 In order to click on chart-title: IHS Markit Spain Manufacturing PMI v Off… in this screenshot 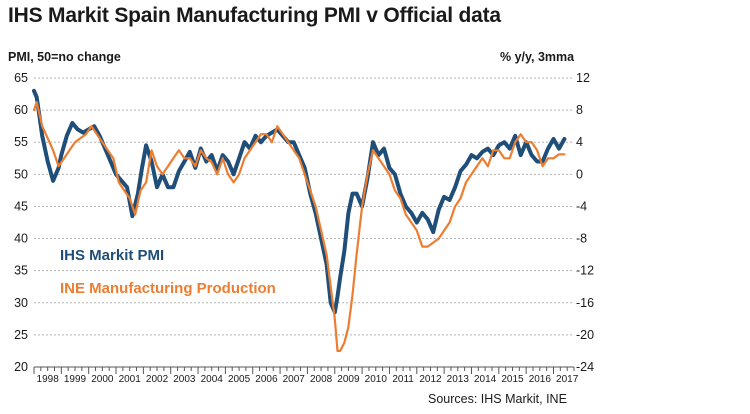, I will do `click(254, 15)`.